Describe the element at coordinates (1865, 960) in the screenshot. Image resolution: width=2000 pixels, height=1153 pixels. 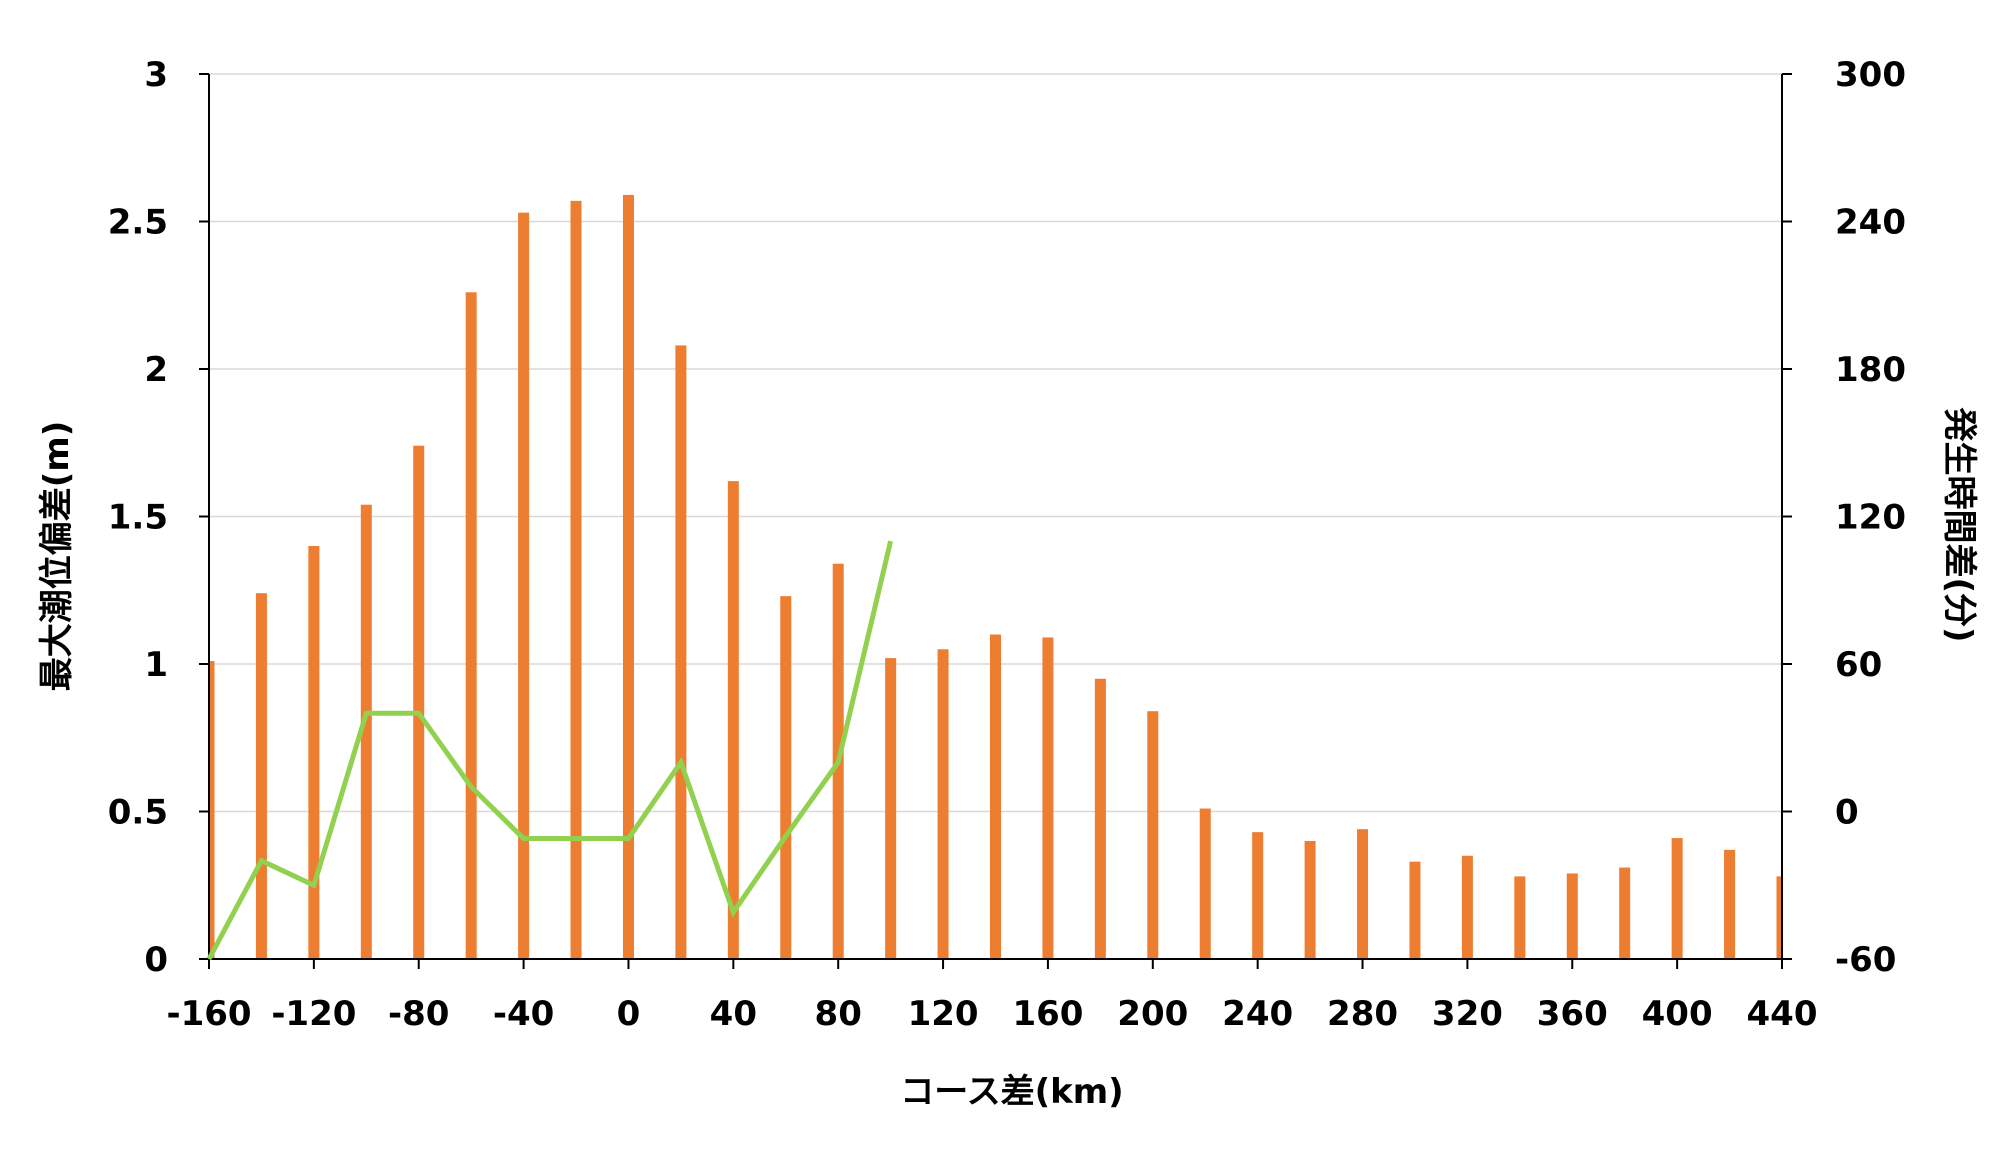
I see `y-right-tick-label: -60` at that location.